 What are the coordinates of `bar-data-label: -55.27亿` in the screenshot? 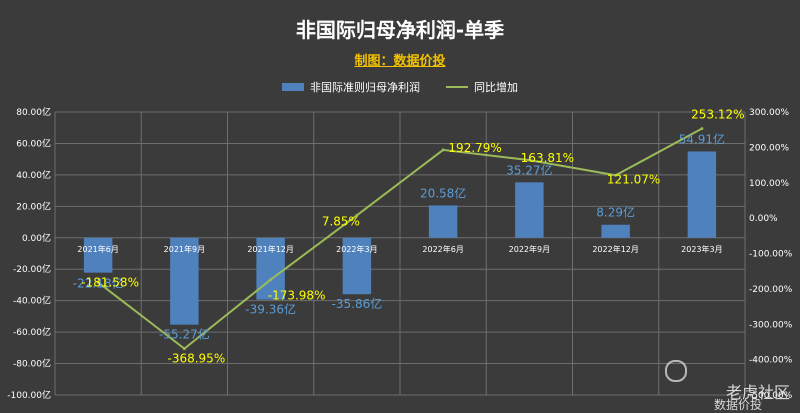 It's located at (184, 334).